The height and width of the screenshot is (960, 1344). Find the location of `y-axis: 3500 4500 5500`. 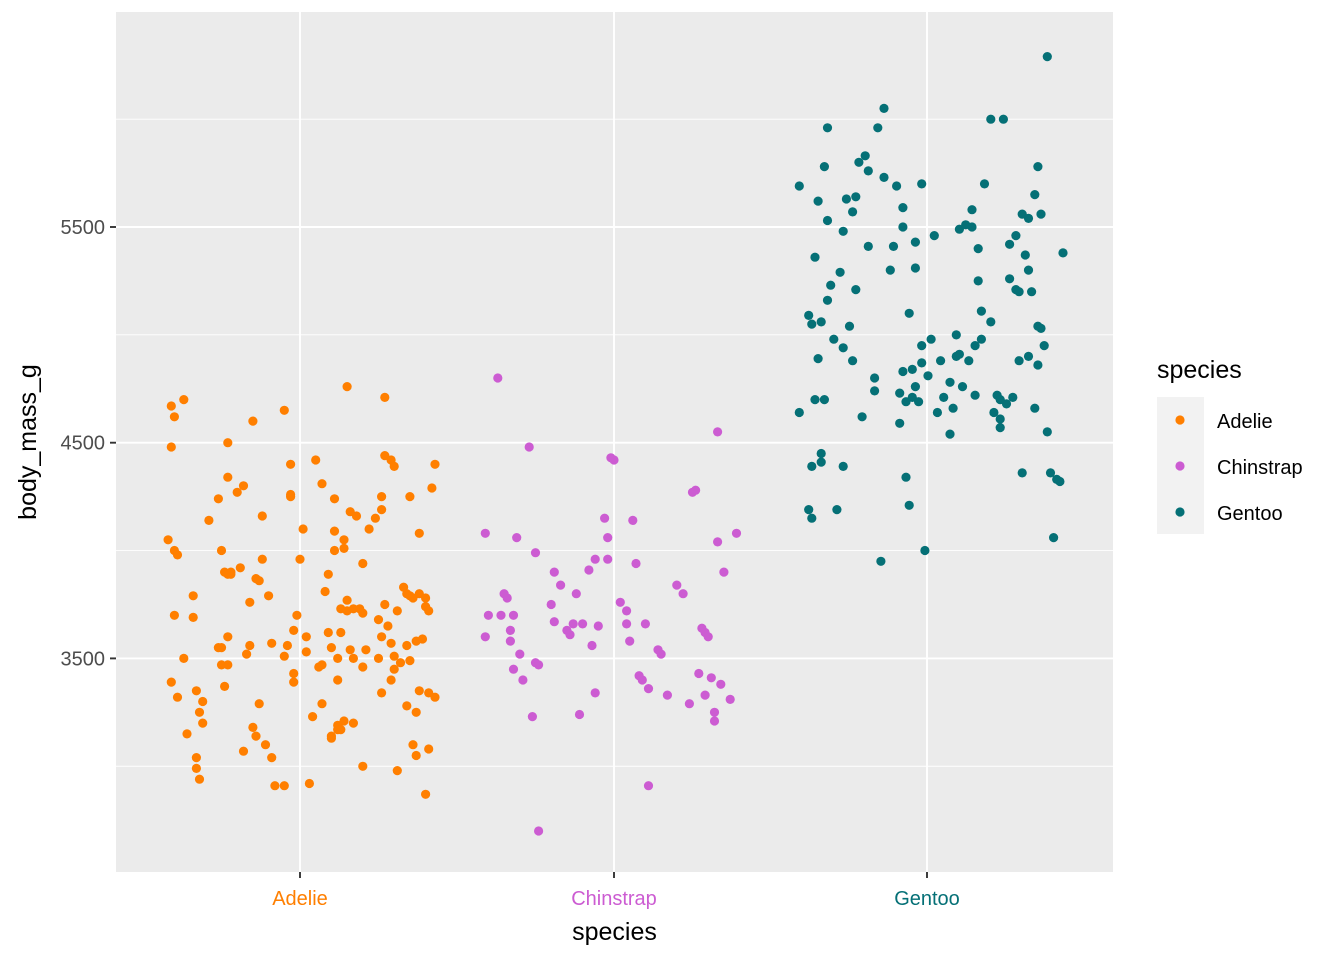

y-axis: 3500 4500 5500 is located at coordinates (88, 443).